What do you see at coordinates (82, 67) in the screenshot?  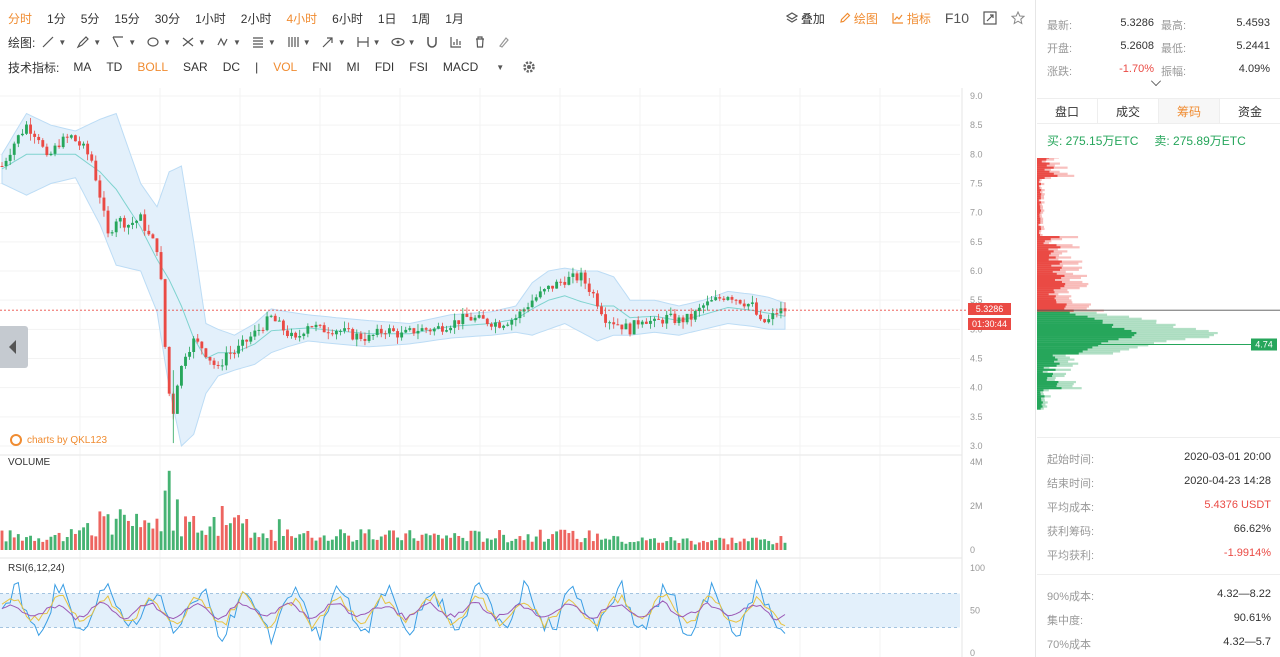 I see `indicator-ma: MA` at bounding box center [82, 67].